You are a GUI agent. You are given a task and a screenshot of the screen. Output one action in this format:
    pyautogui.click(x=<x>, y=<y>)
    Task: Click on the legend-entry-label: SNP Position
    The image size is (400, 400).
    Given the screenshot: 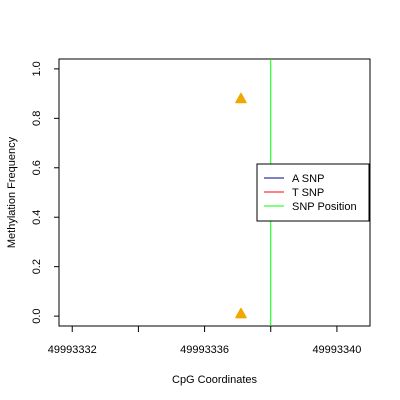 What is the action you would take?
    pyautogui.click(x=324, y=207)
    